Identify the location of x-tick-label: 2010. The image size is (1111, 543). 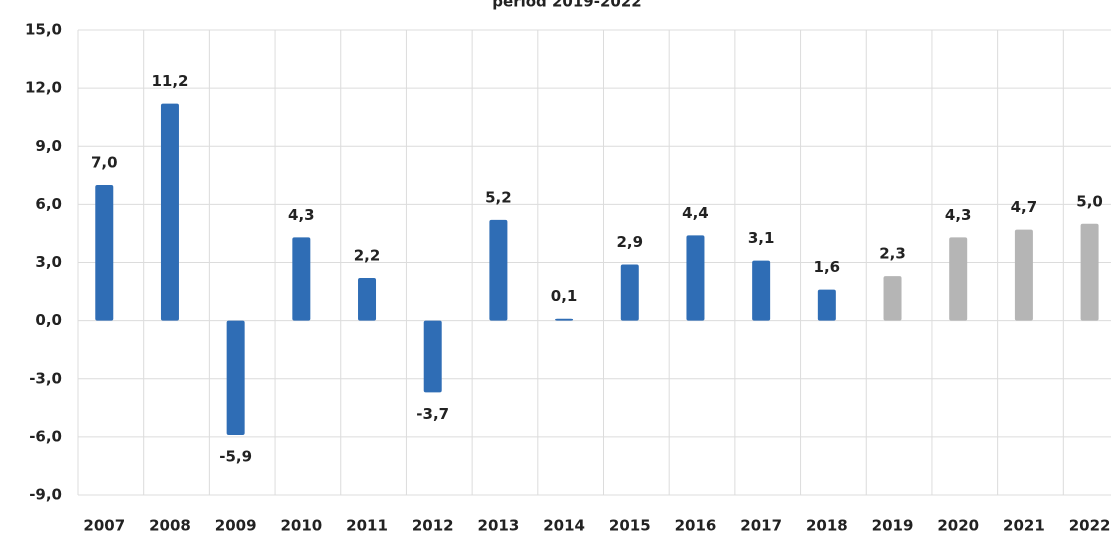
(301, 526).